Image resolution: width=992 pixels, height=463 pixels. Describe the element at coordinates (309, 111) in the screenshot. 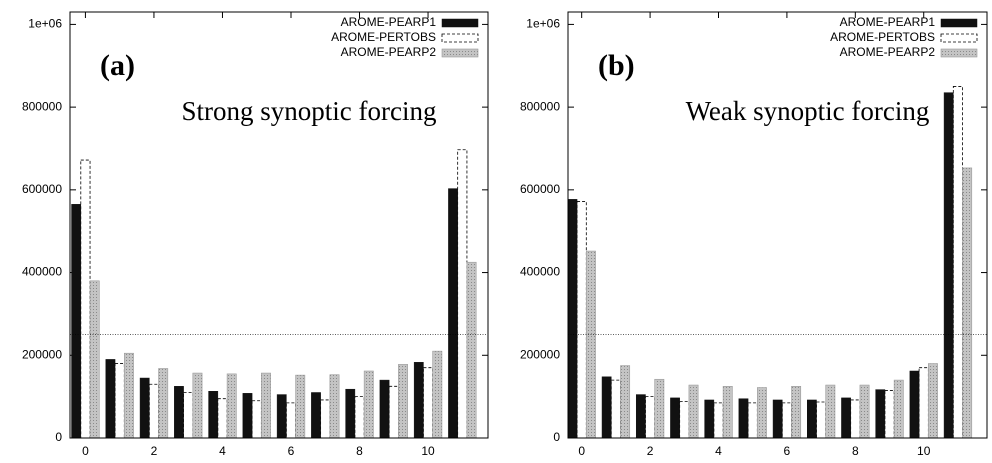

I see `annotation: Strong synoptic forcing` at that location.